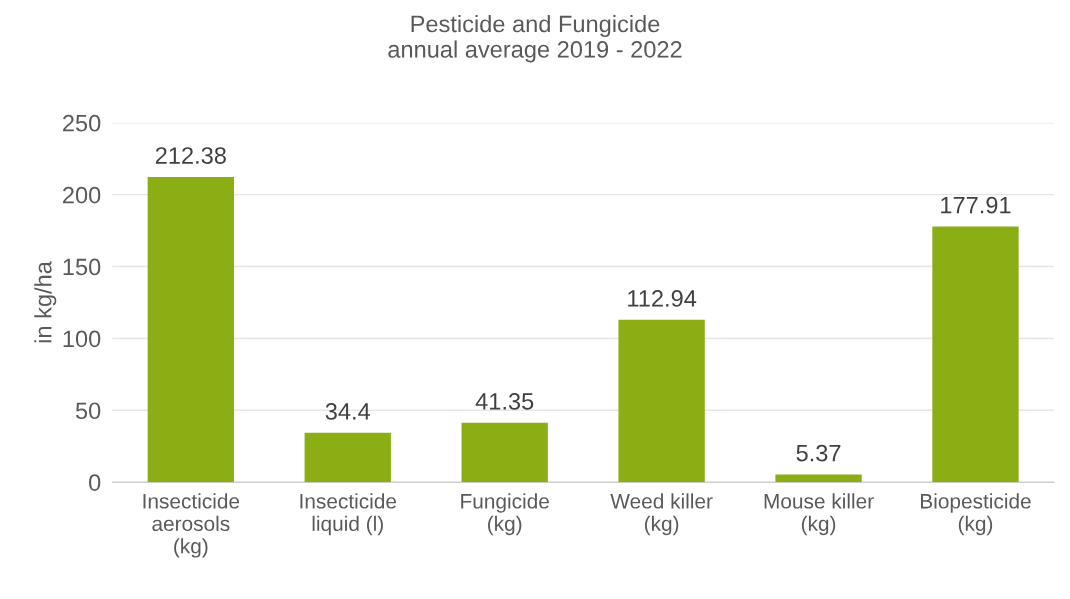 The height and width of the screenshot is (599, 1070). I want to click on y-tick-label: 250, so click(82, 123).